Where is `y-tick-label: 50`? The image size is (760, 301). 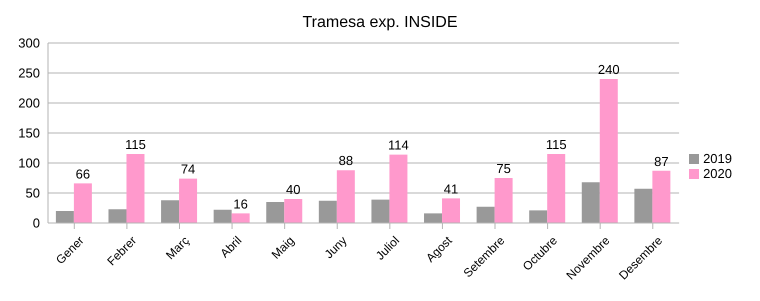
y-tick-label: 50 is located at coordinates (33, 193).